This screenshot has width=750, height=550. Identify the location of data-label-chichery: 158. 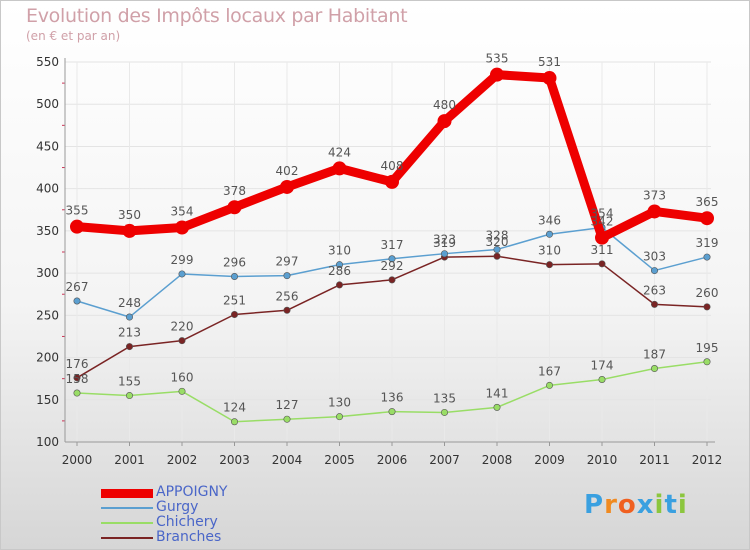
(77, 379).